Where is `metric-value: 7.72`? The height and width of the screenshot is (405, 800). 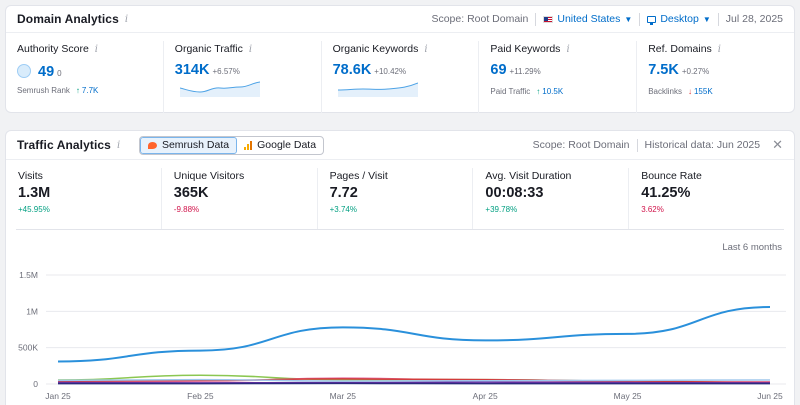 metric-value: 7.72 is located at coordinates (343, 193).